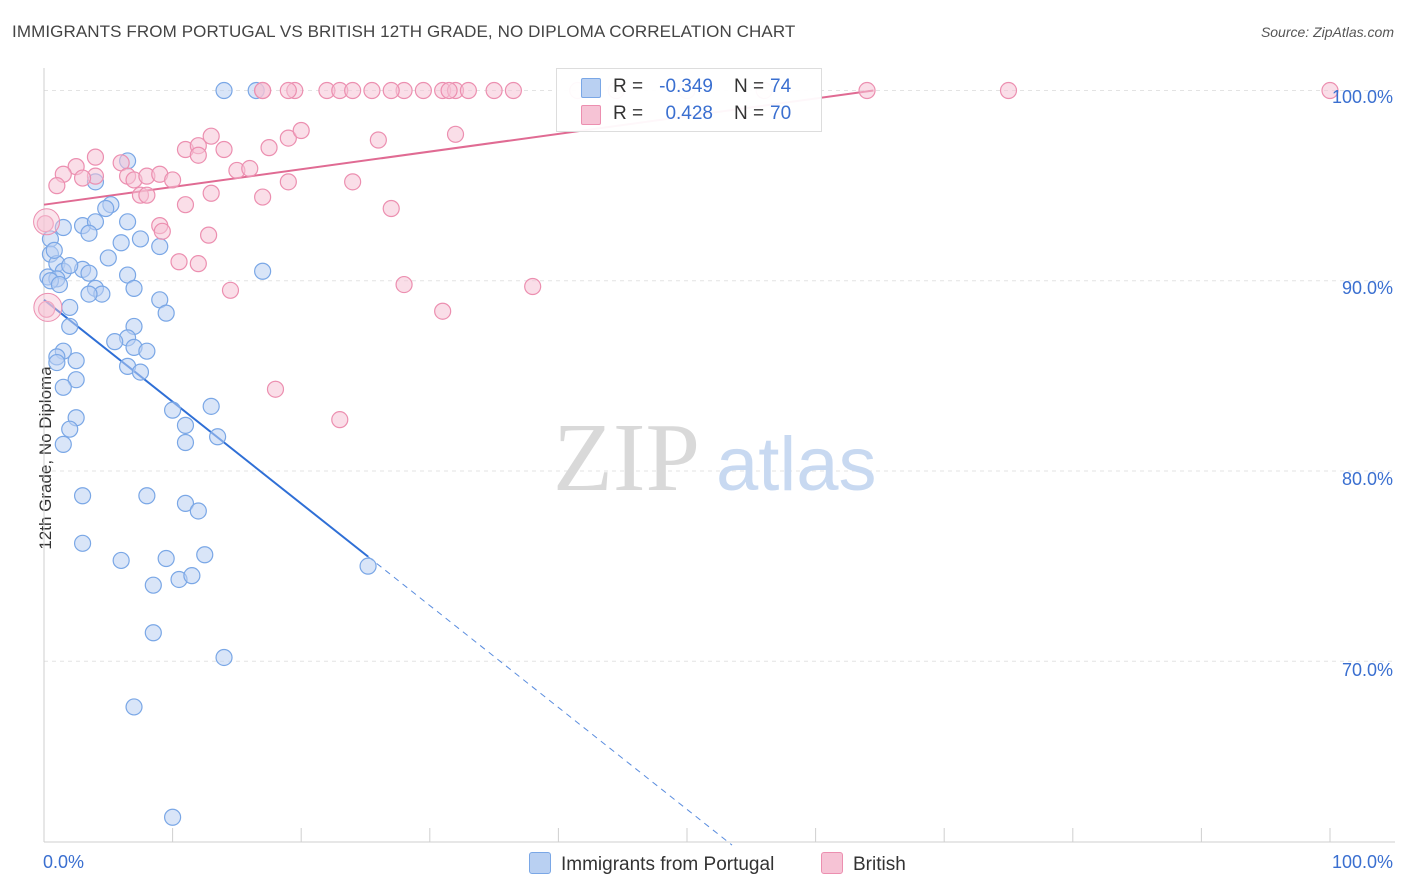 The height and width of the screenshot is (892, 1406). Describe the element at coordinates (626, 458) in the screenshot. I see `watermark-zip: ZIP` at that location.